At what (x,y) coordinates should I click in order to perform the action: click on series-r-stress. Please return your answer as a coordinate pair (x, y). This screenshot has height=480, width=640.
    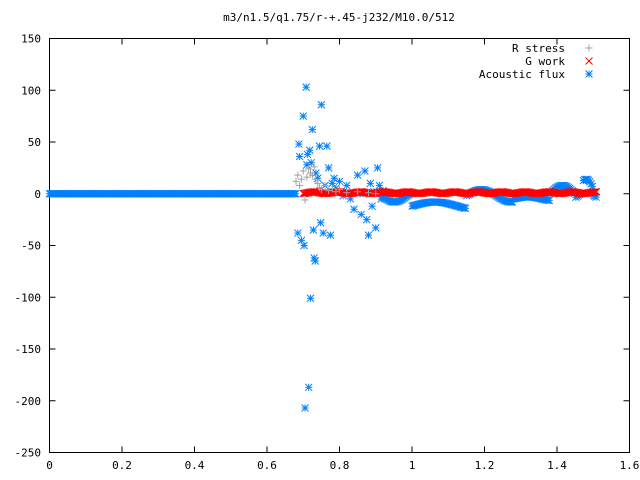
    Looking at the image, I should click on (336, 183).